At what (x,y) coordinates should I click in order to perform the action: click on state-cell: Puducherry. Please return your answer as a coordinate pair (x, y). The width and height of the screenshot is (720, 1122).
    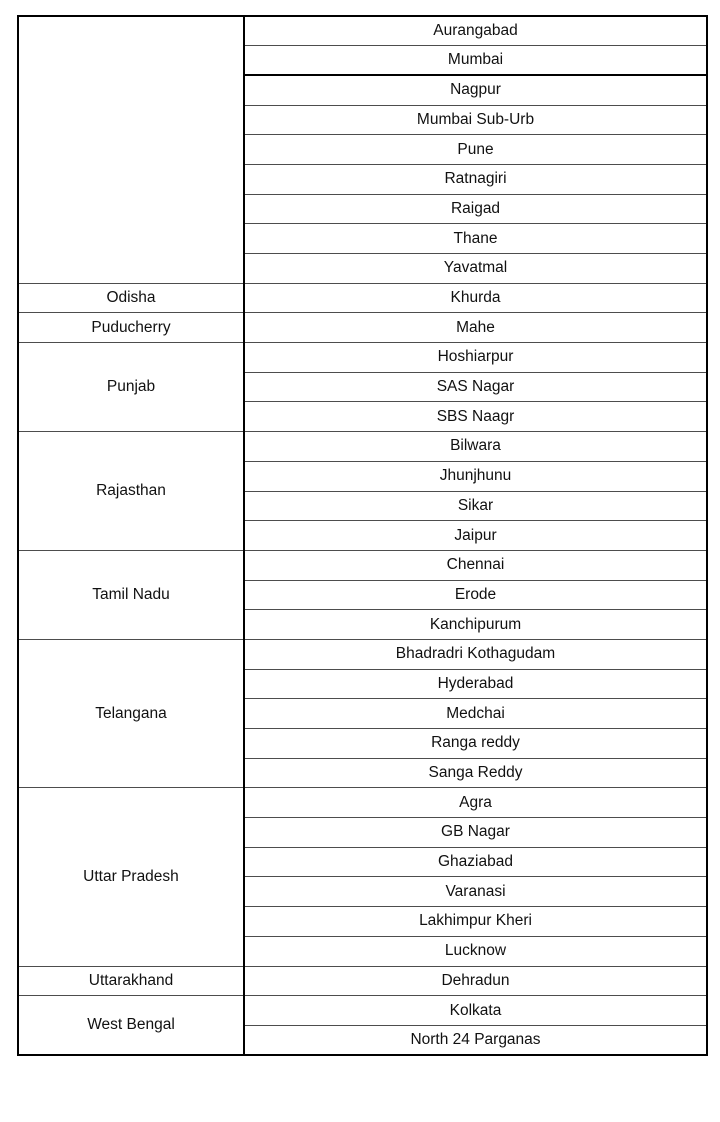
    Looking at the image, I should click on (131, 328).